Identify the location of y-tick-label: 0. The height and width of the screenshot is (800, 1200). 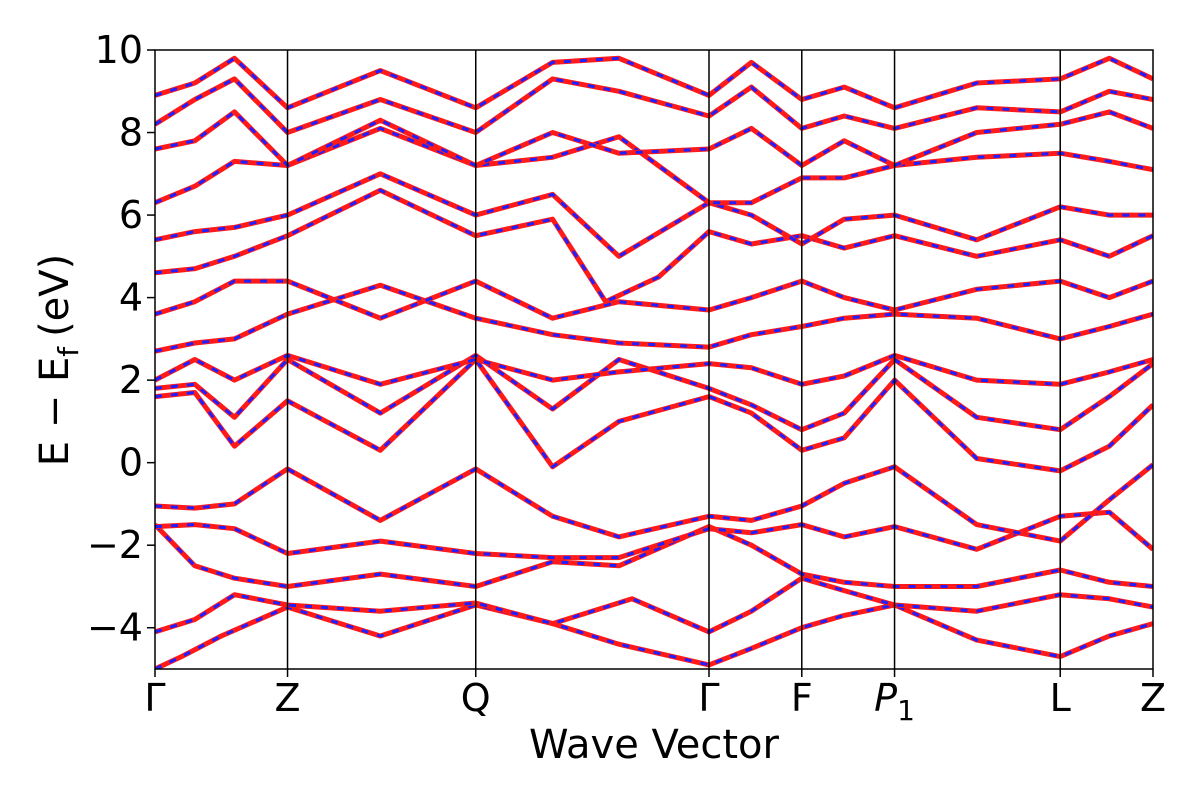
(131, 463).